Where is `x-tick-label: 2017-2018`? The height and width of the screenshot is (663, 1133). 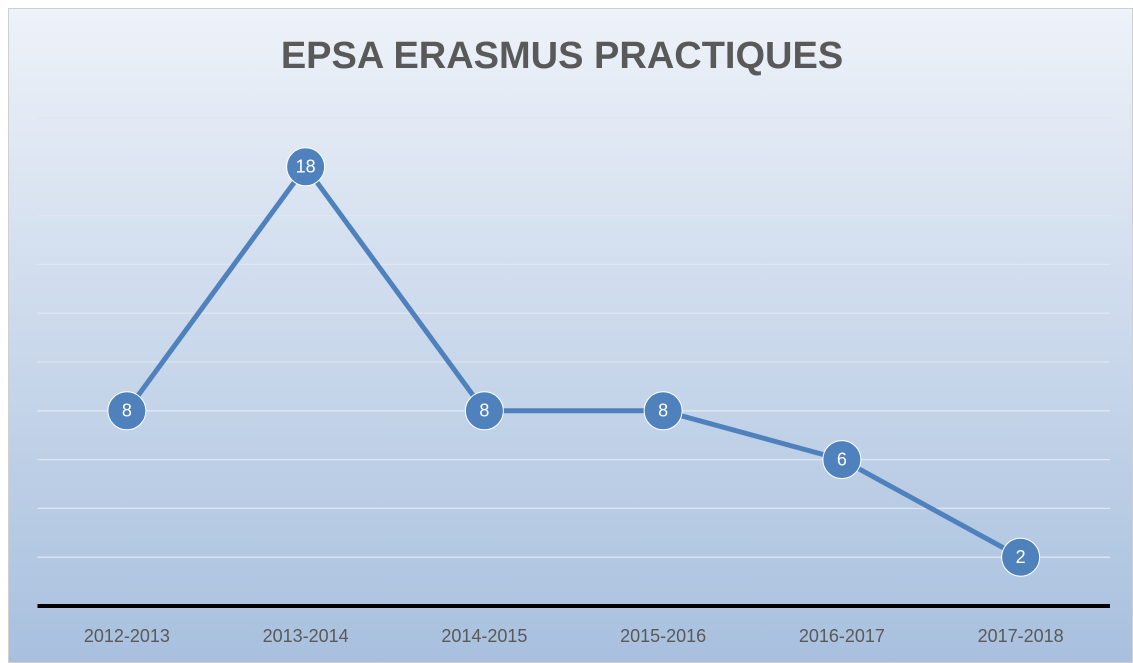
x-tick-label: 2017-2018 is located at coordinates (1021, 636).